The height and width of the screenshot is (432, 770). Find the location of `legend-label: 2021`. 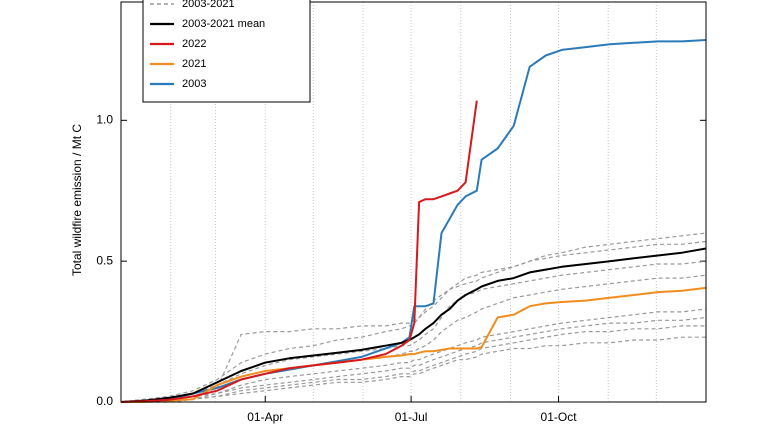

legend-label: 2021 is located at coordinates (194, 64).